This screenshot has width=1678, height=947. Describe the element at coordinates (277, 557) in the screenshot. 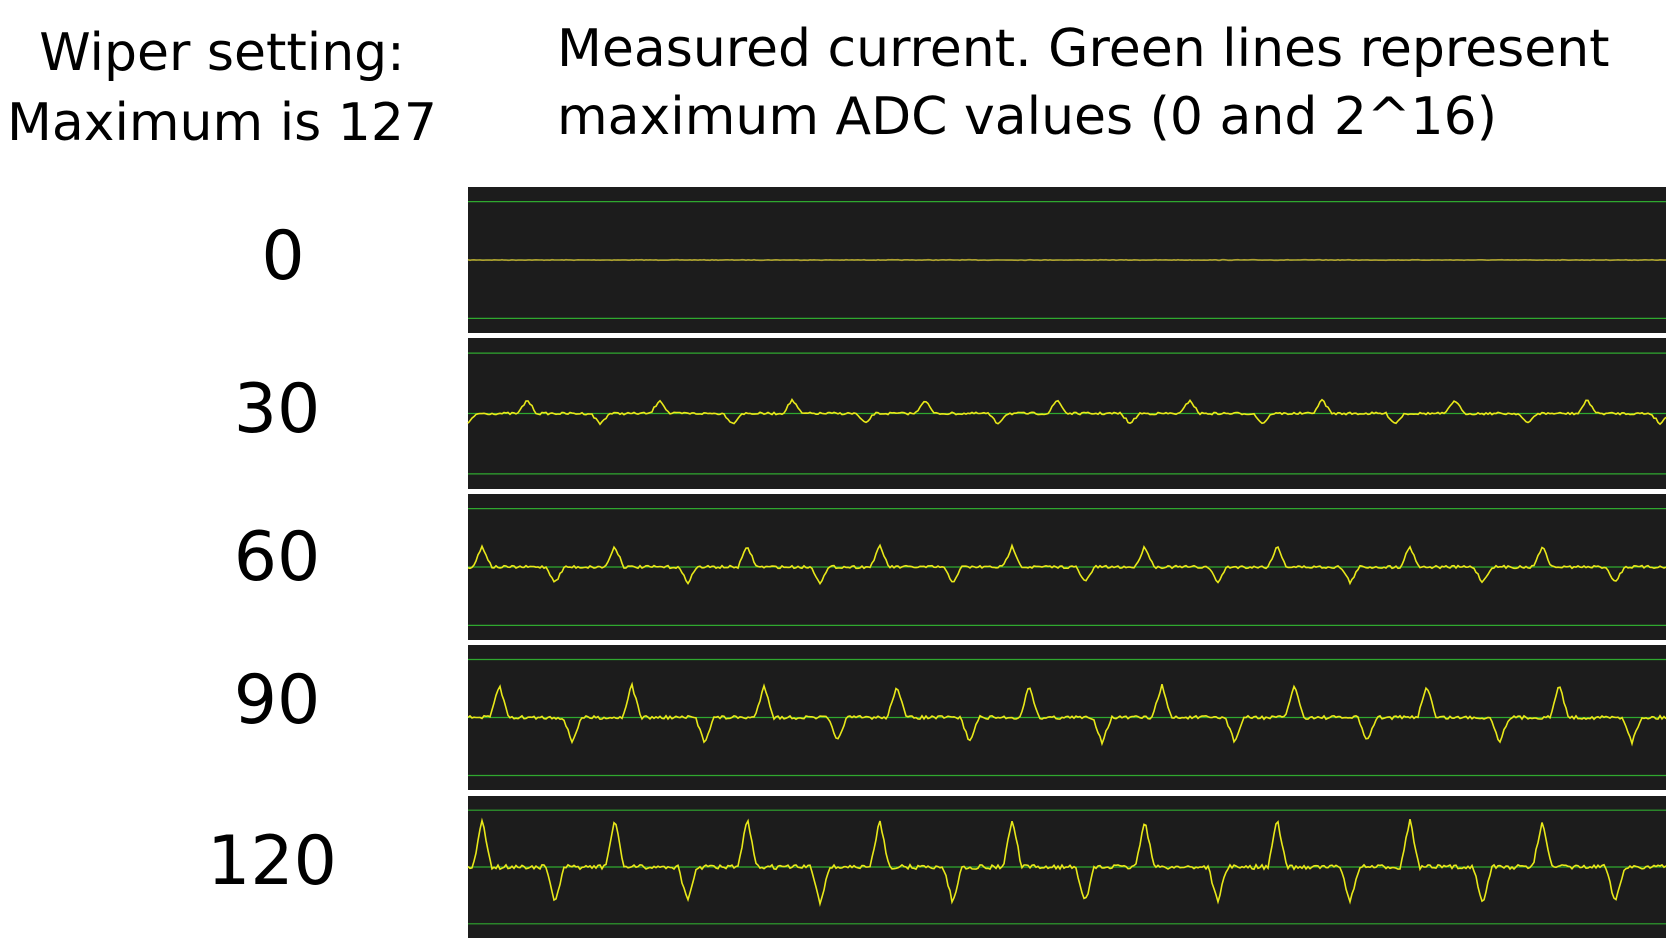

I see `row-label: 60` at that location.